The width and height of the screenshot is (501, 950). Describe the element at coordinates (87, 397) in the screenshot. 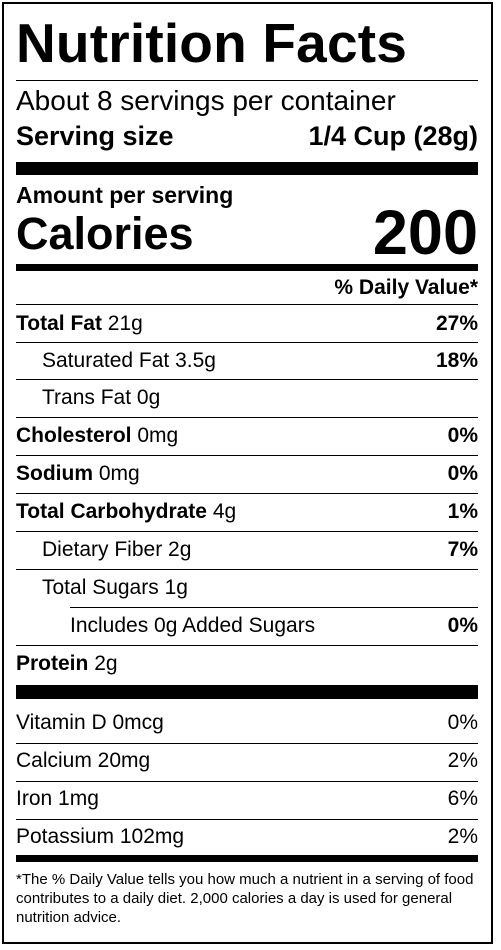

I see `nutrient-name: Trans Fat` at that location.